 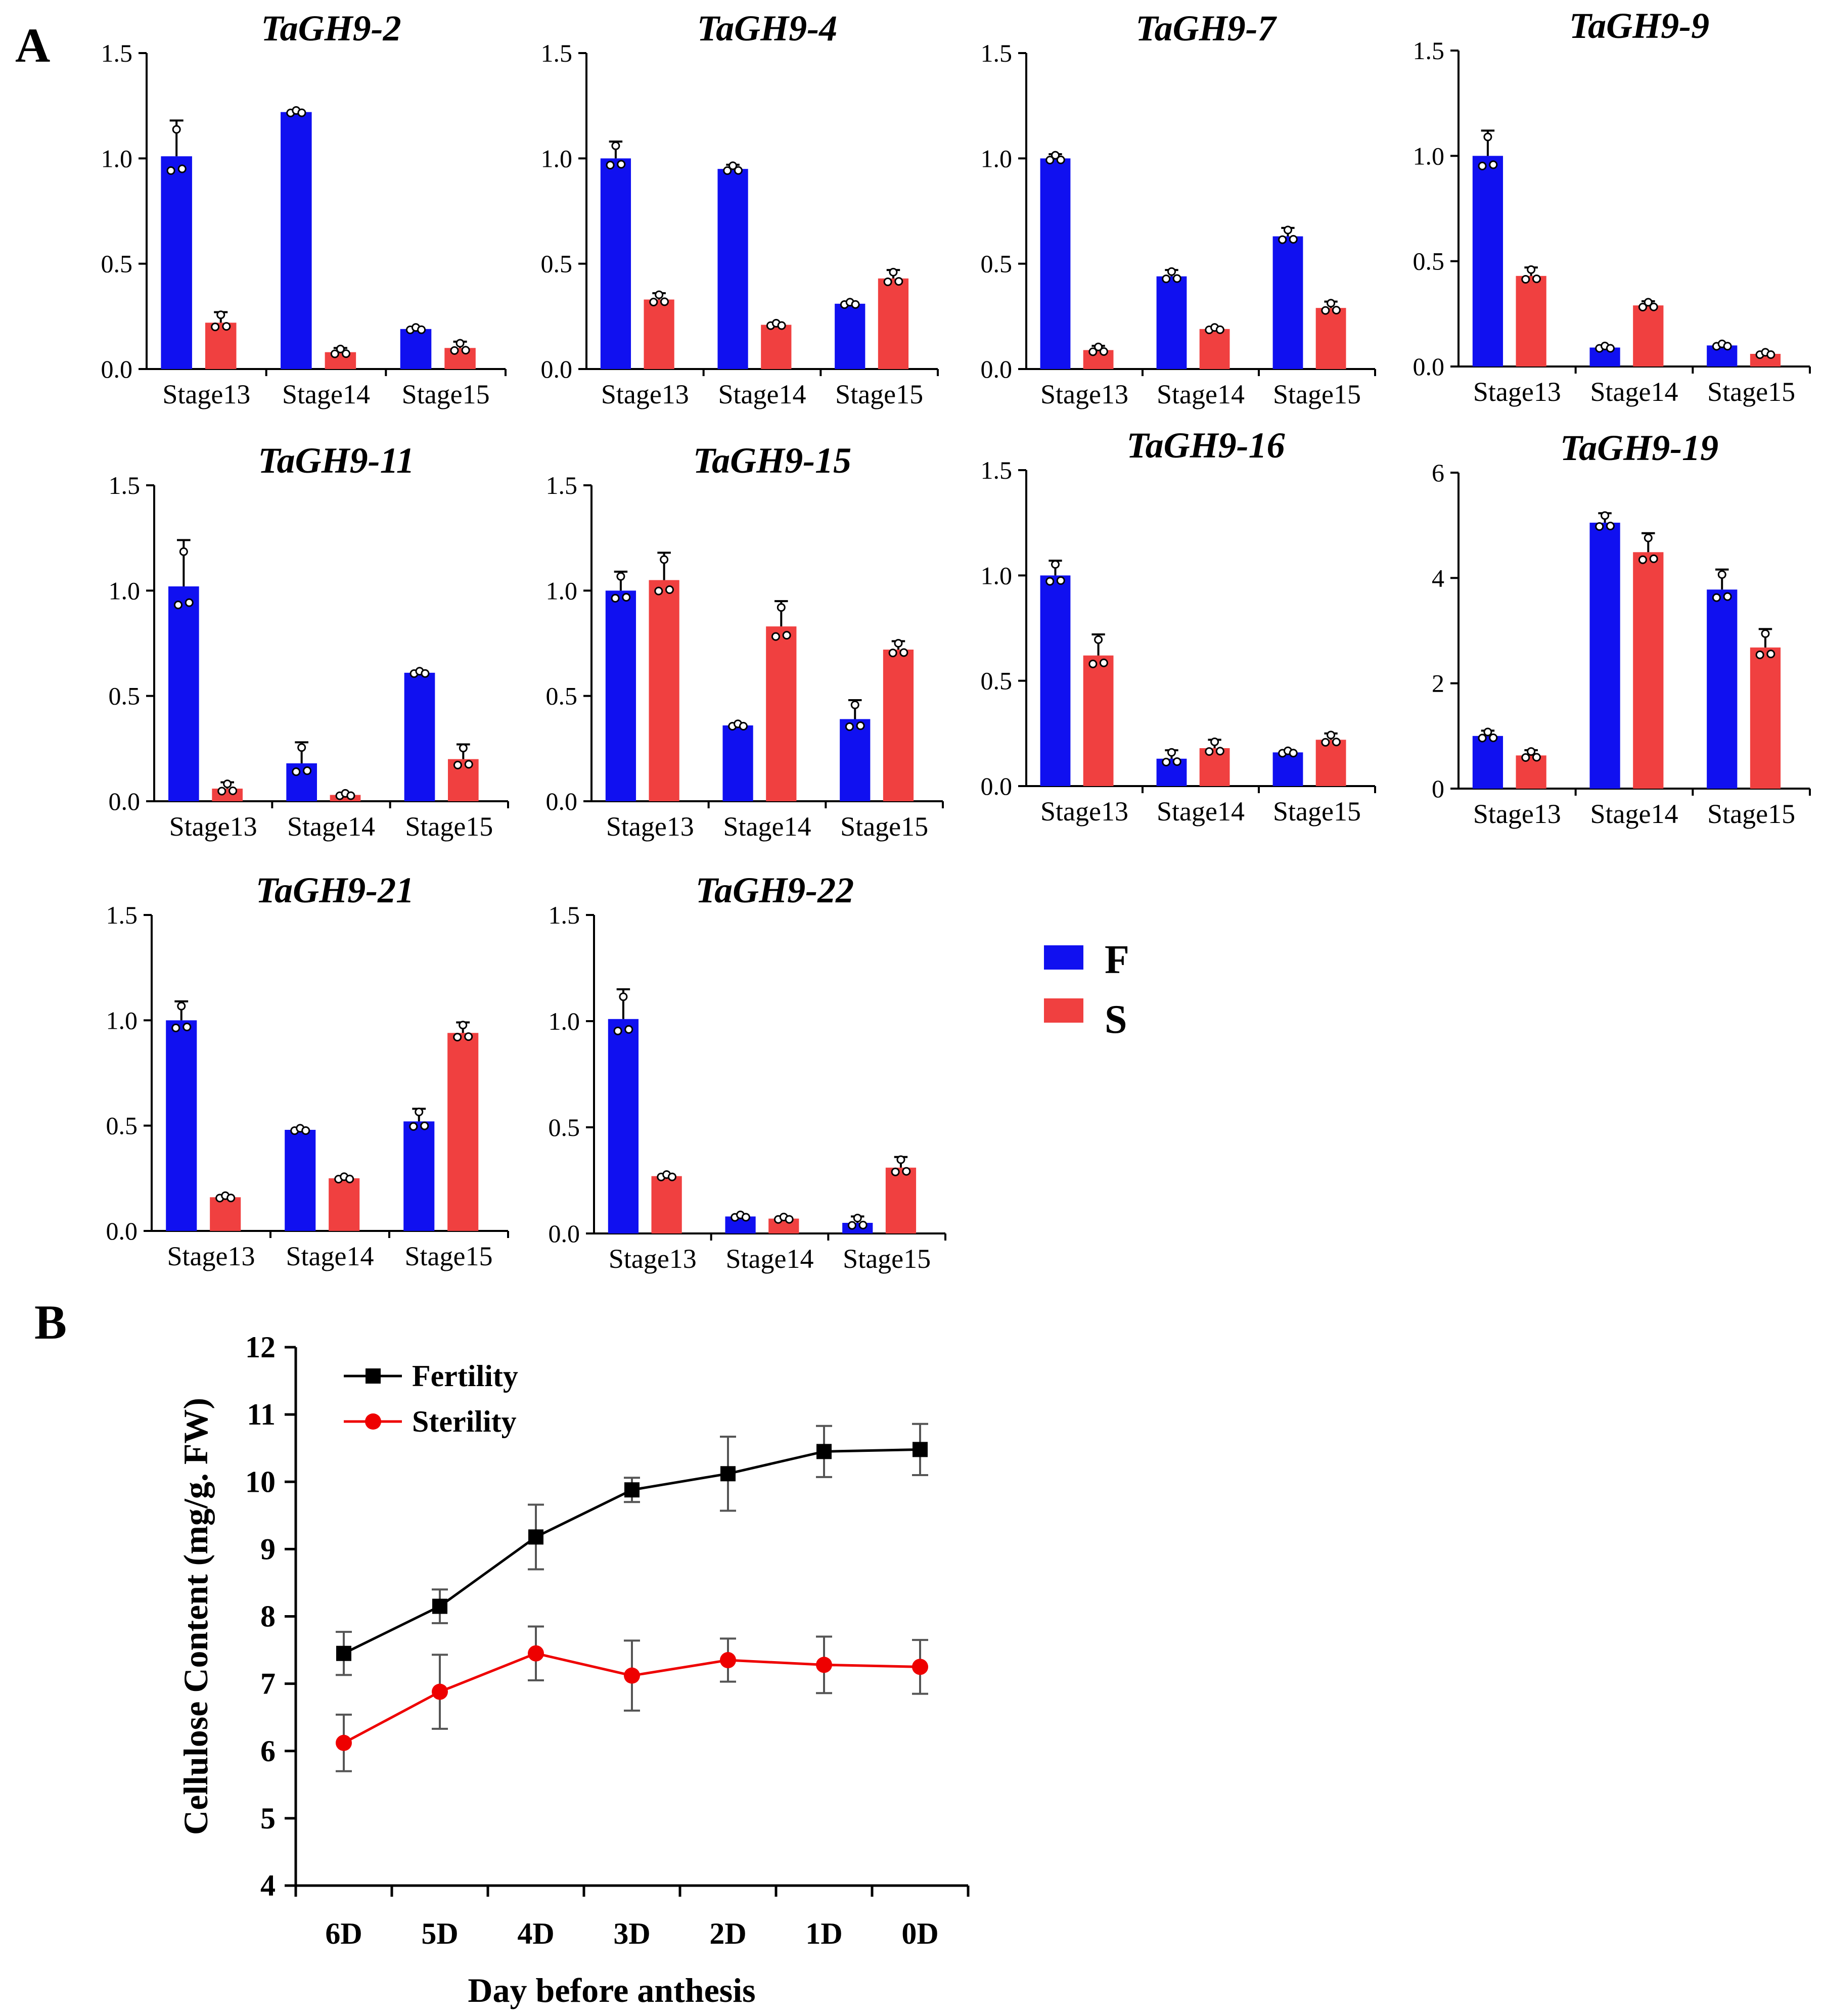 What do you see at coordinates (740, 208) in the screenshot?
I see `bar-chart-tagh9-4: 0.0 0.5 1.0 1.5 TaGH9-4 Stage13 Stage14 Stage15` at bounding box center [740, 208].